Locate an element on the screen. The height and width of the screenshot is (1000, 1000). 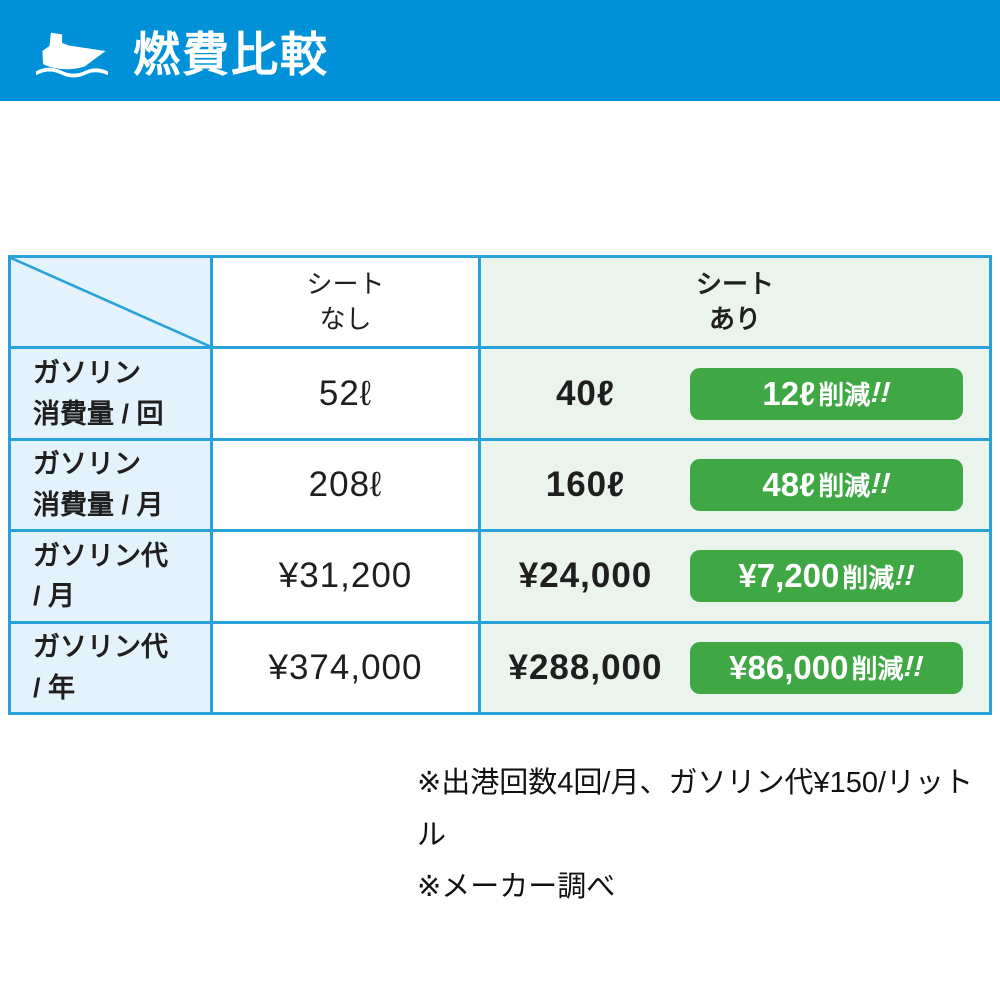
savings-badge: 12ℓ 削減 !! is located at coordinates (826, 393).